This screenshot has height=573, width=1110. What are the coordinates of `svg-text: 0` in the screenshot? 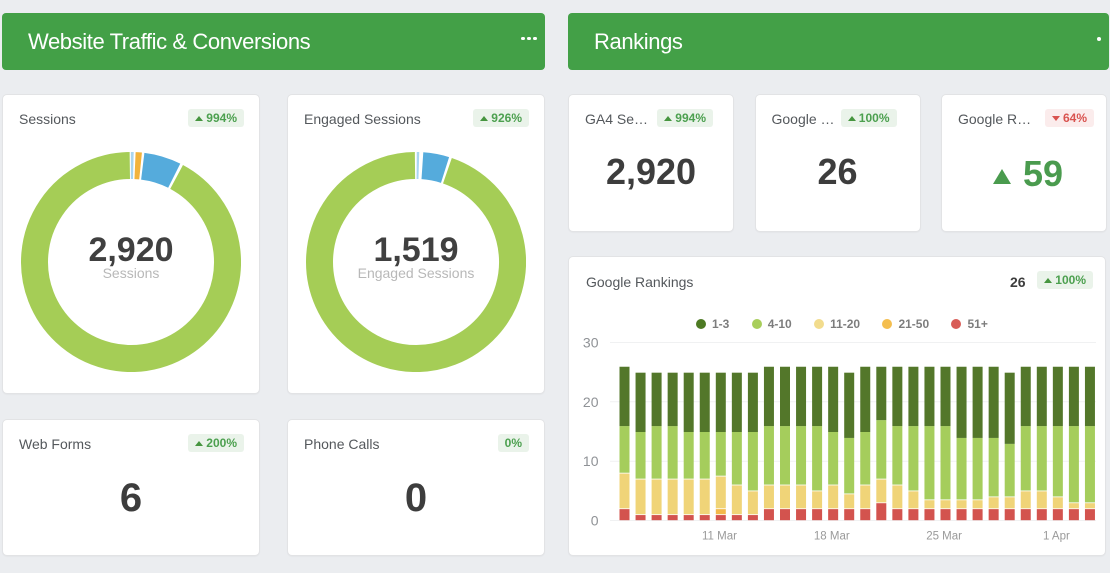 It's located at (595, 521).